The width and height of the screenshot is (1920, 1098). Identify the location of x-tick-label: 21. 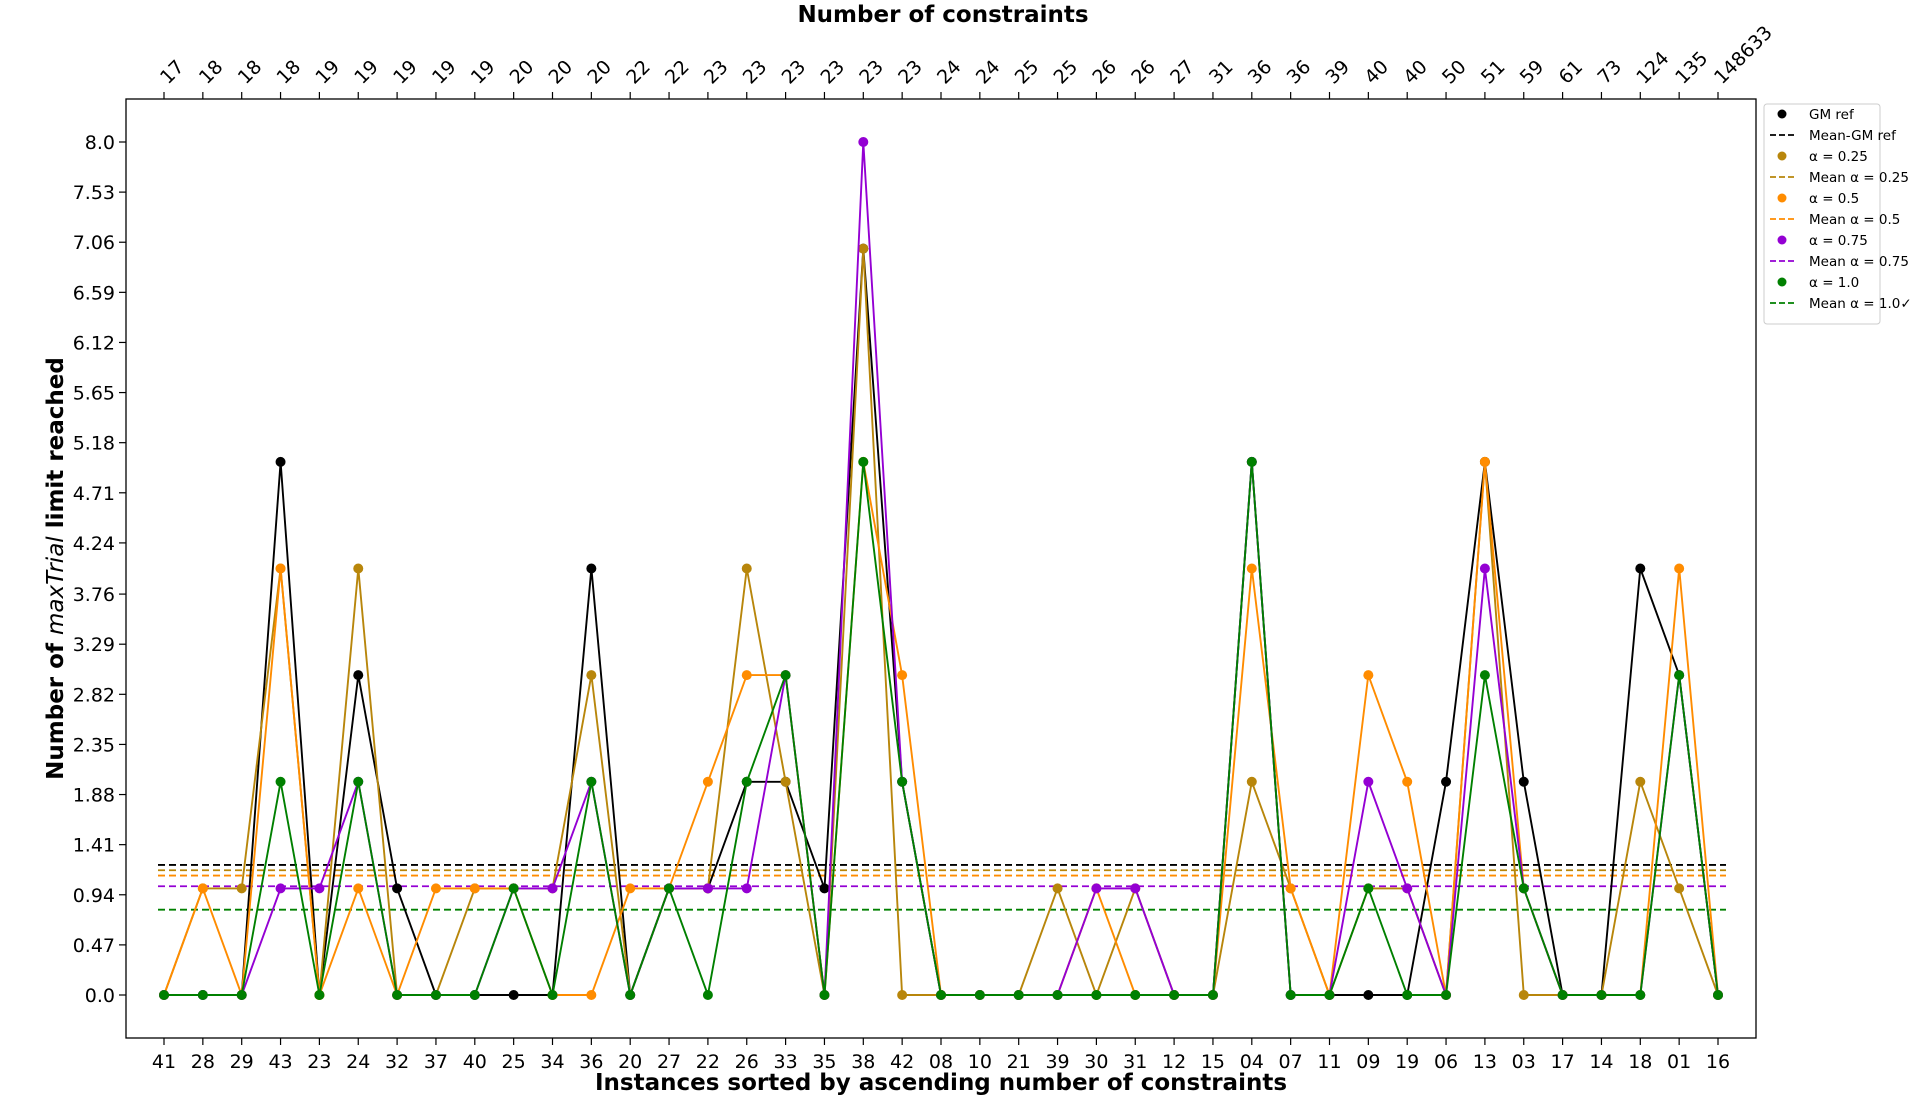
(1019, 1062).